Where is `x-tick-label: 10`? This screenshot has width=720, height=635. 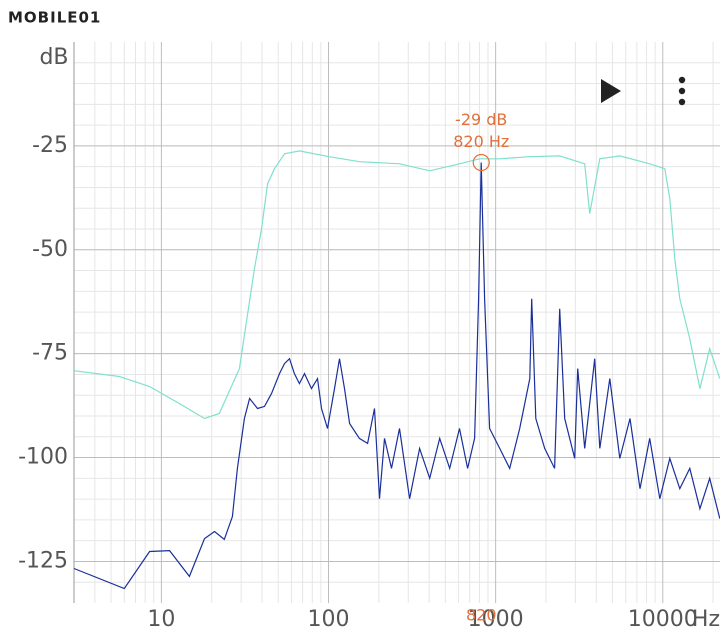
x-tick-label: 10 is located at coordinates (161, 619).